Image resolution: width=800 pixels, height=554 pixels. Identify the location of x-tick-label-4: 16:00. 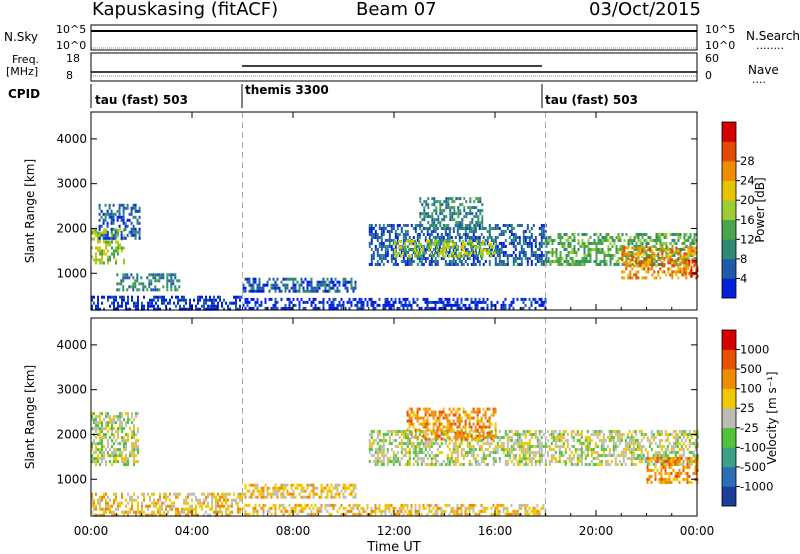
(495, 531).